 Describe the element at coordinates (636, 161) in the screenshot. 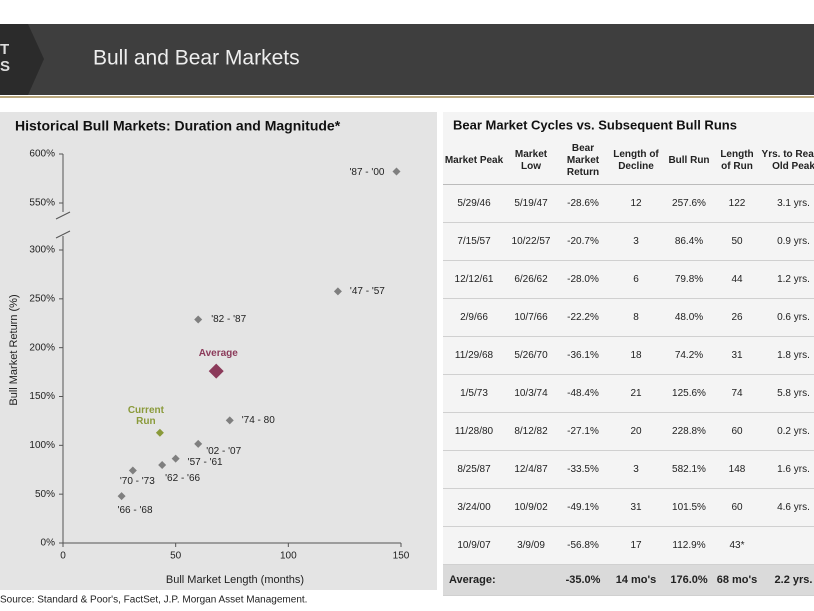

I see `column-header: Length of Decline` at that location.